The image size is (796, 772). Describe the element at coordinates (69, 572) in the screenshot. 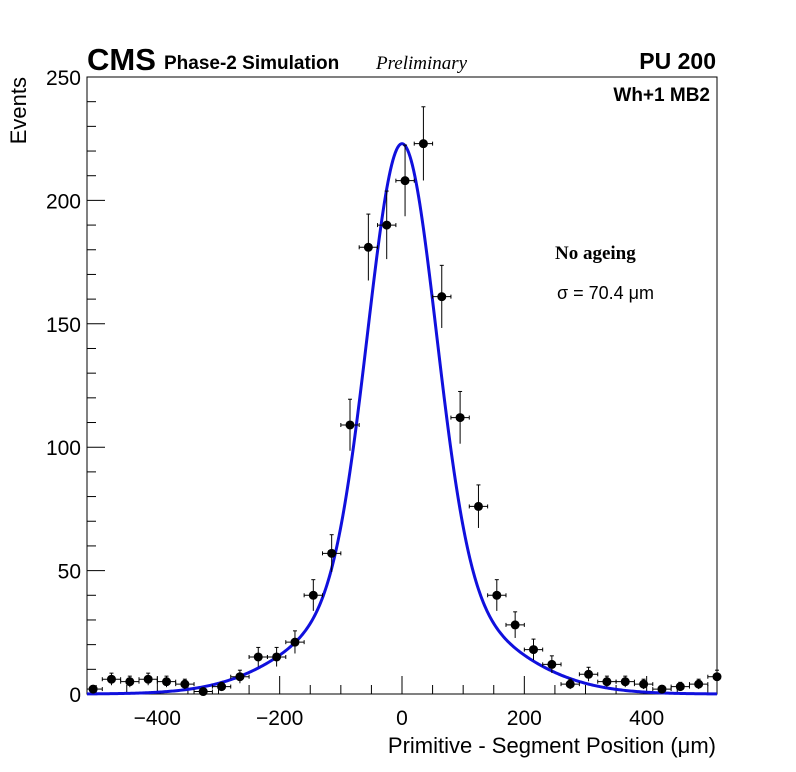

I see `y-tick-label: 50` at that location.